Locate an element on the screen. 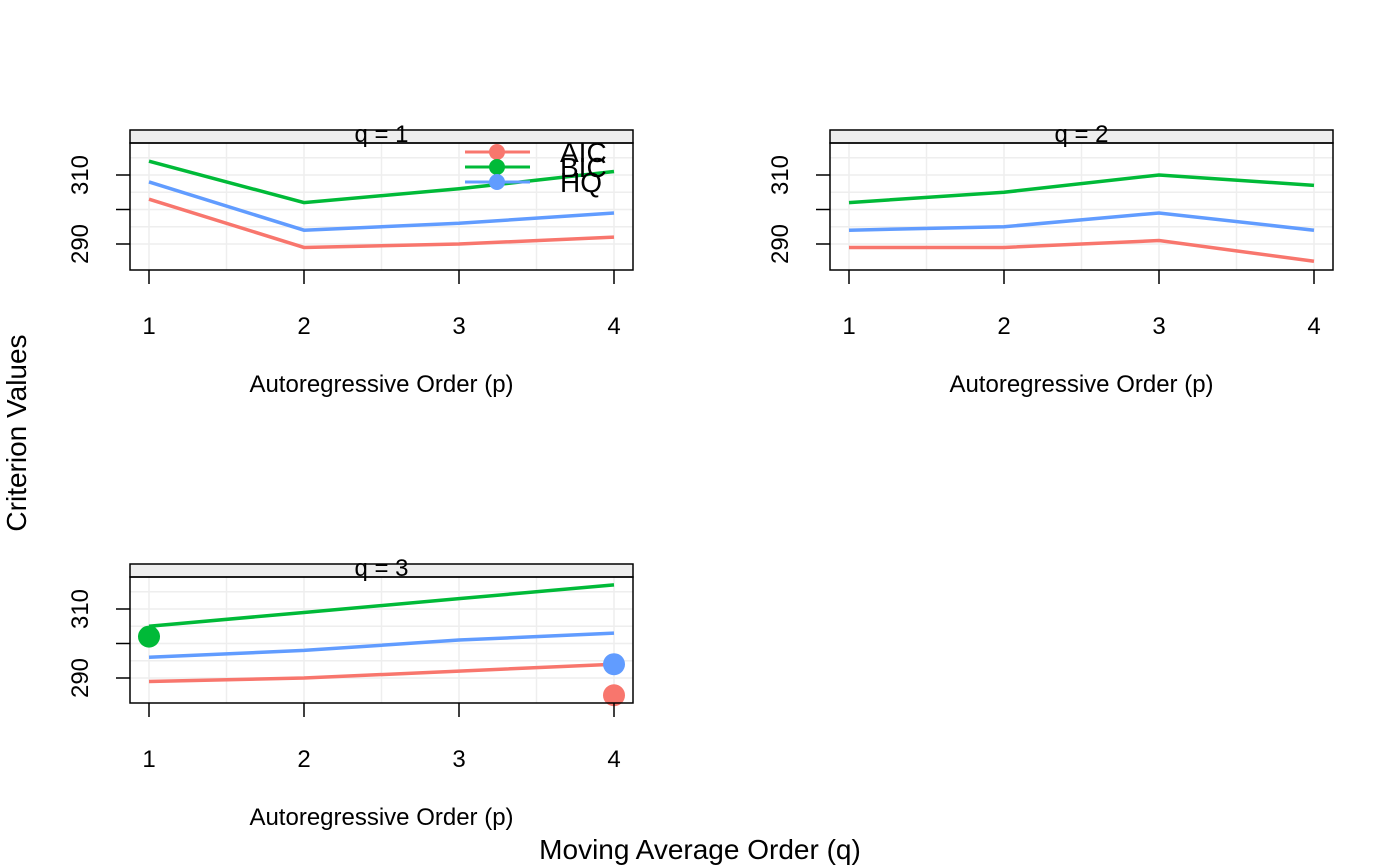 The height and width of the screenshot is (866, 1400). highlight-point-bic is located at coordinates (149, 636).